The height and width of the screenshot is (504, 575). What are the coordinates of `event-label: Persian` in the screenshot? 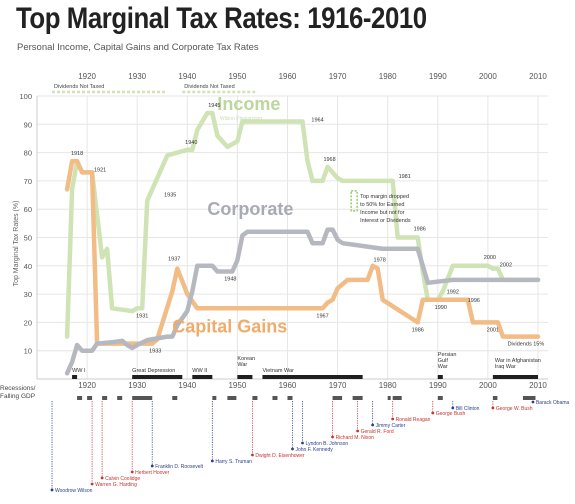 It's located at (447, 355).